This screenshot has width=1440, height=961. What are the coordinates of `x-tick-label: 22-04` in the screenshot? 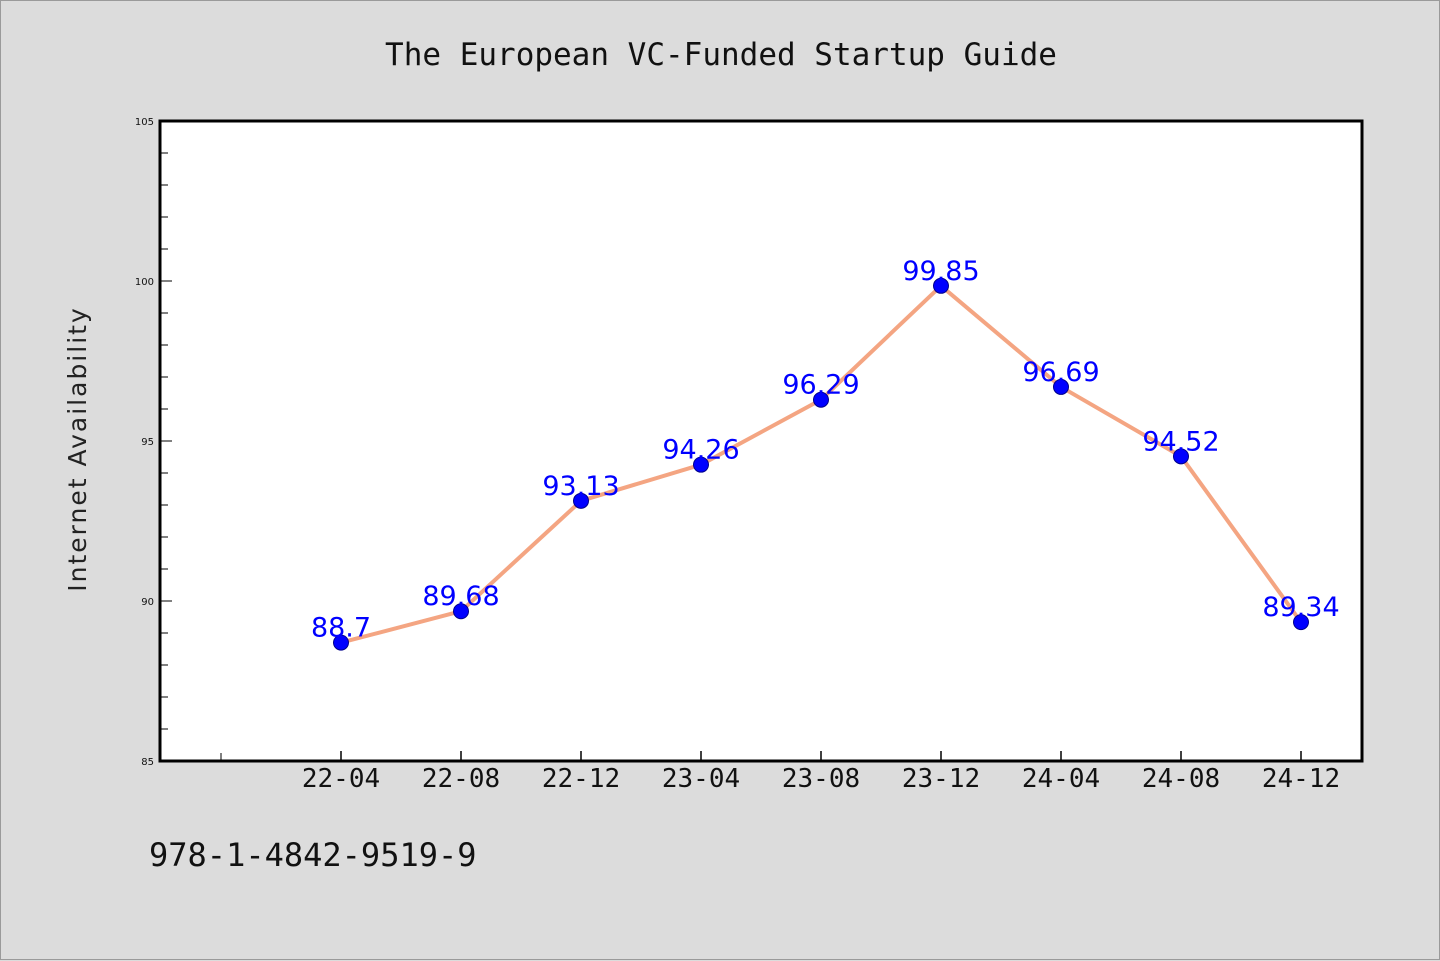 It's located at (341, 779).